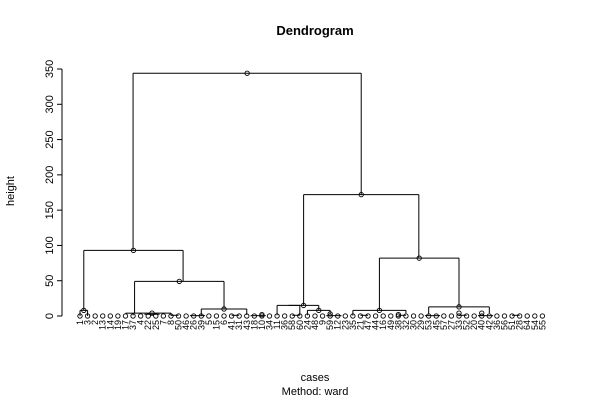  Describe the element at coordinates (216, 325) in the screenshot. I see `leaf-label: 15` at that location.